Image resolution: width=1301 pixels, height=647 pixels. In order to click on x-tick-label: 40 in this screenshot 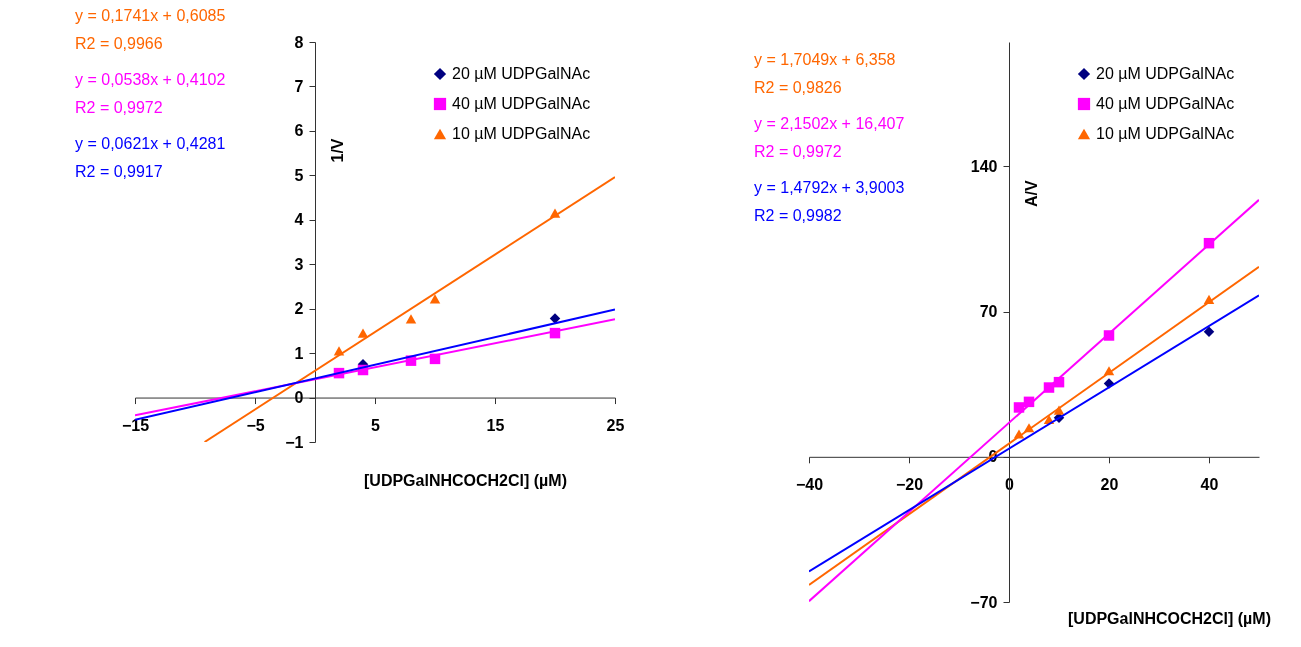, I will do `click(1209, 485)`.